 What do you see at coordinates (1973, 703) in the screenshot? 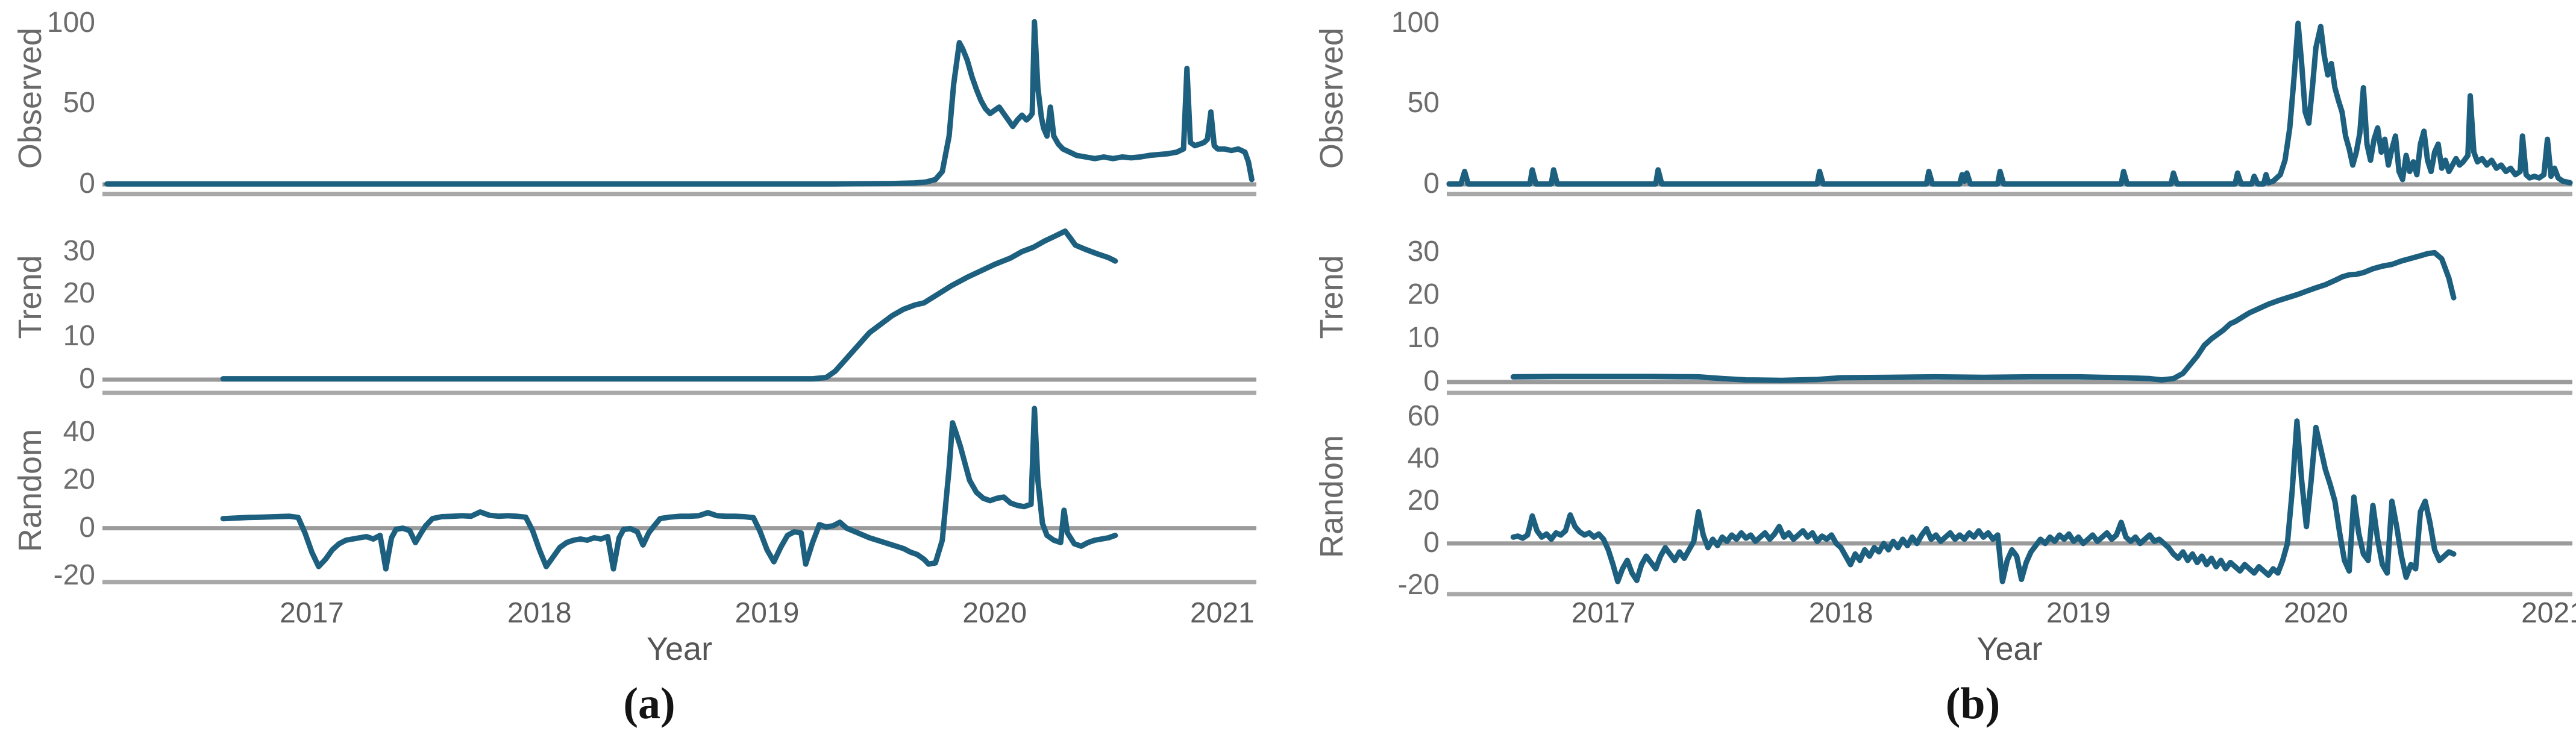
I see `caption-b: (b)` at bounding box center [1973, 703].